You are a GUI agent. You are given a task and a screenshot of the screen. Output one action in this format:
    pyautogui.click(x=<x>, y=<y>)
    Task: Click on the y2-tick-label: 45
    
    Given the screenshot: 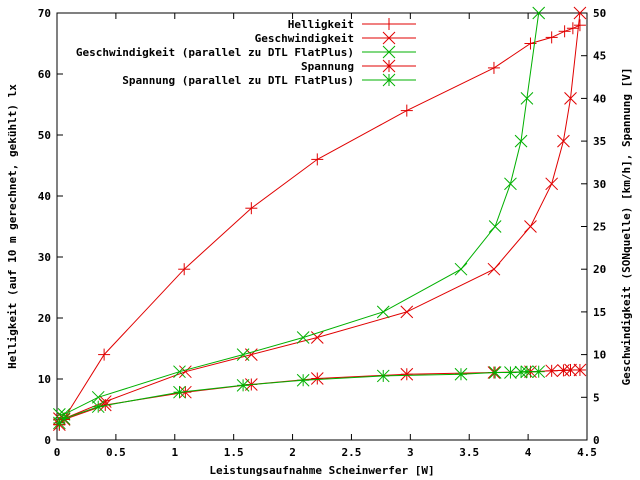 What is the action you would take?
    pyautogui.click(x=599, y=56)
    